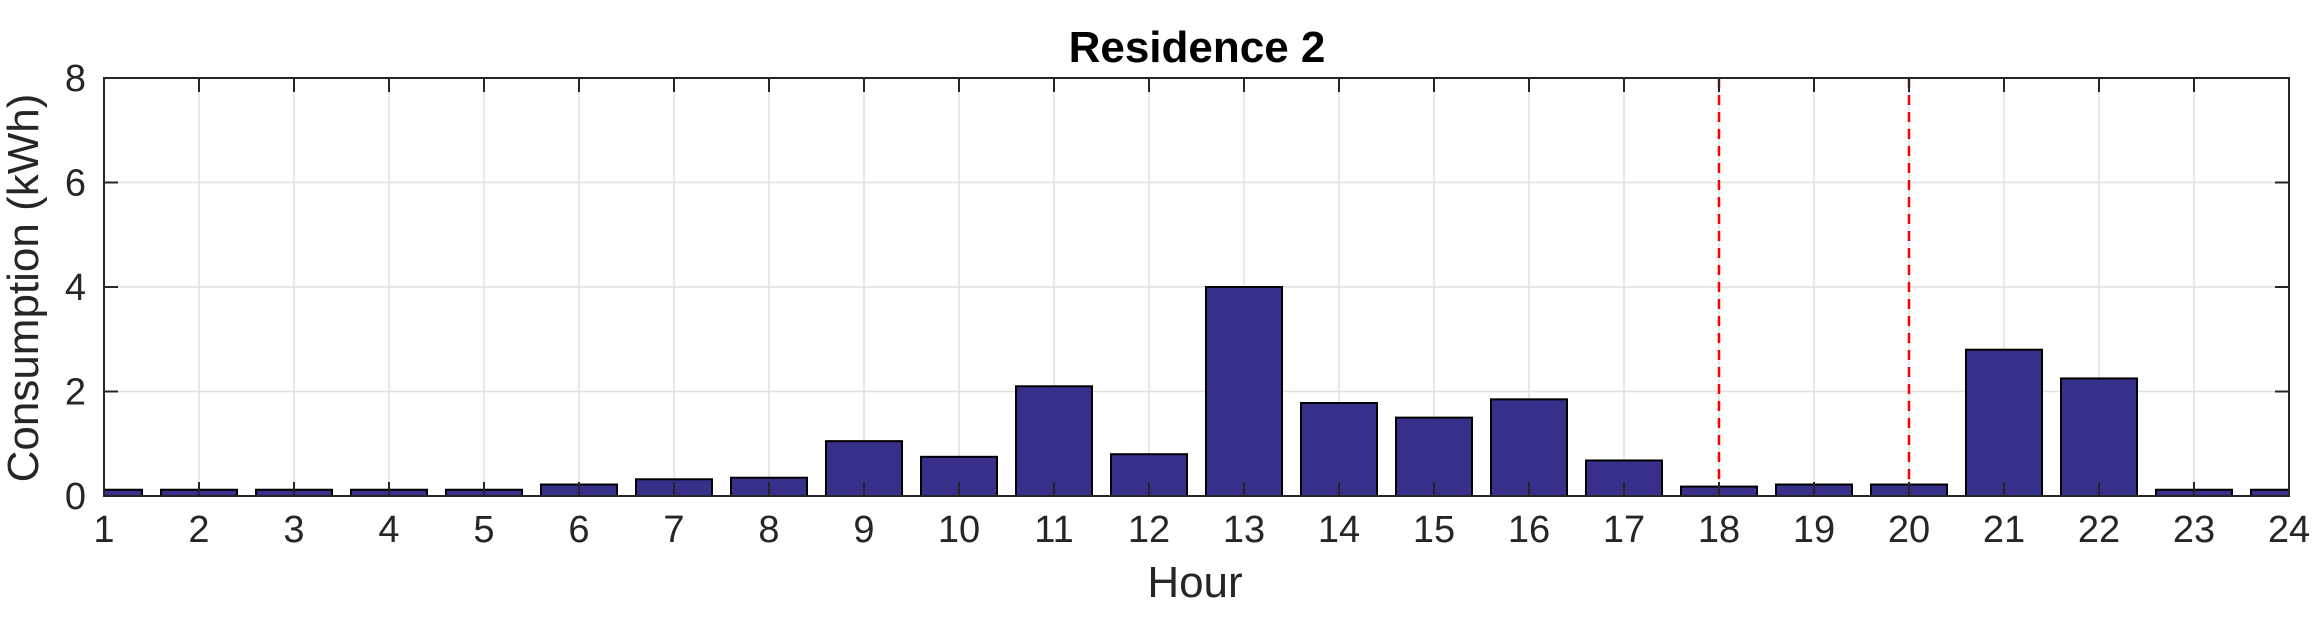 This screenshot has height=621, width=2317. Describe the element at coordinates (1339, 530) in the screenshot. I see `x-tick-label: 14` at that location.